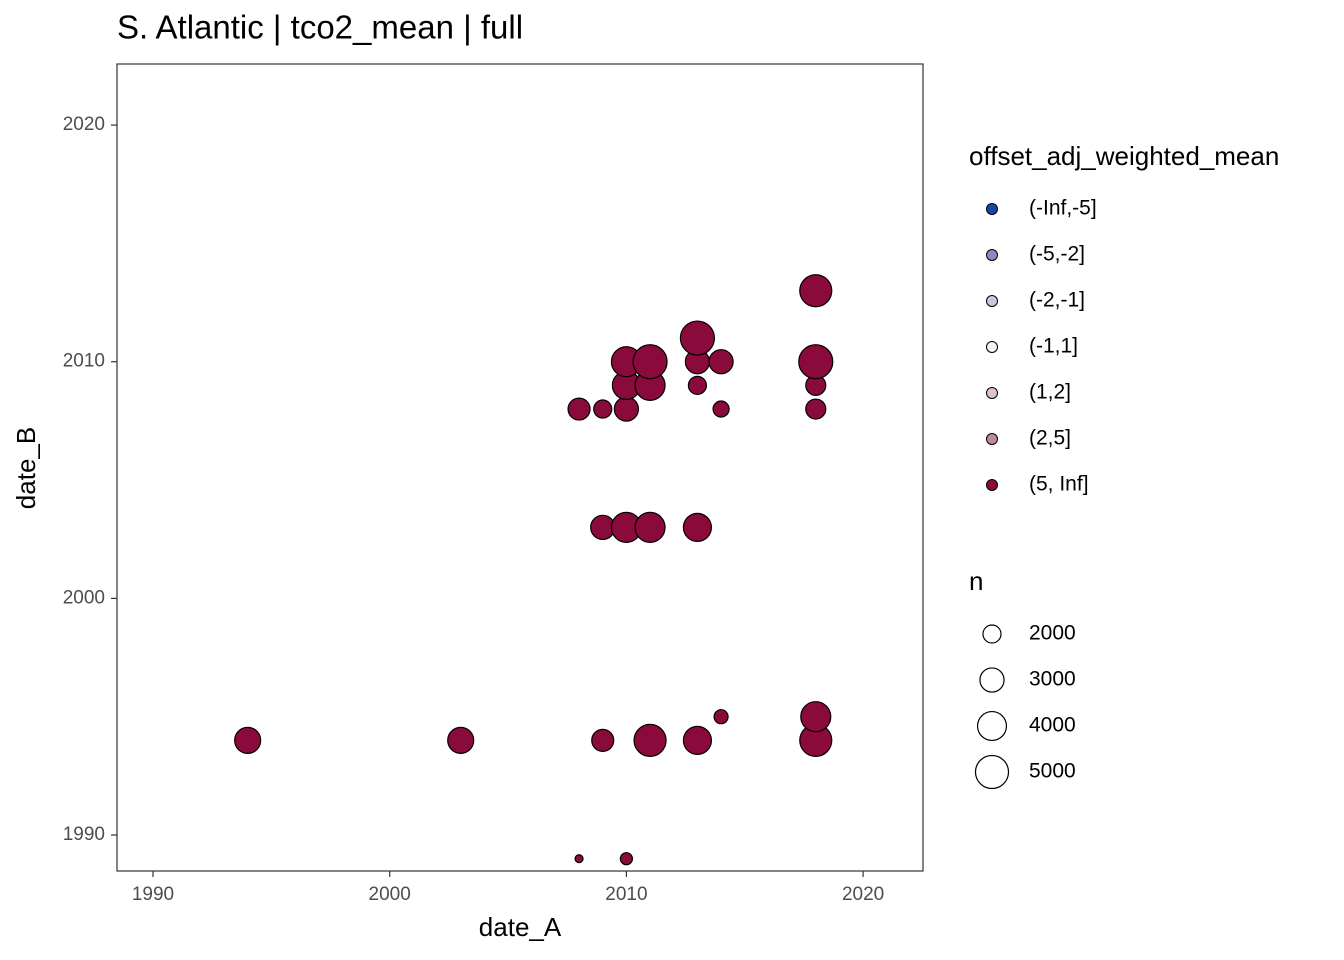 Image resolution: width=1344 pixels, height=960 pixels. I want to click on x-tick-label: 2000, so click(390, 894).